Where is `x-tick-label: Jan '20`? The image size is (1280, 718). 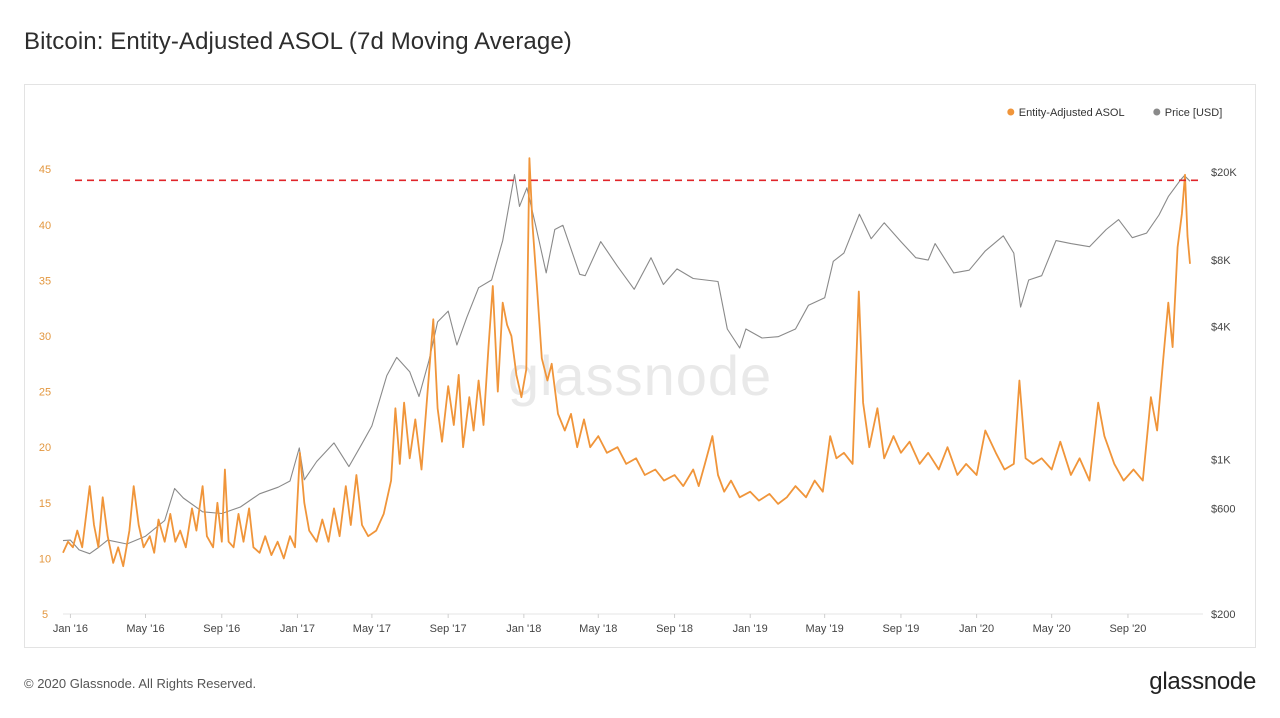
x-tick-label: Jan '20 is located at coordinates (976, 629).